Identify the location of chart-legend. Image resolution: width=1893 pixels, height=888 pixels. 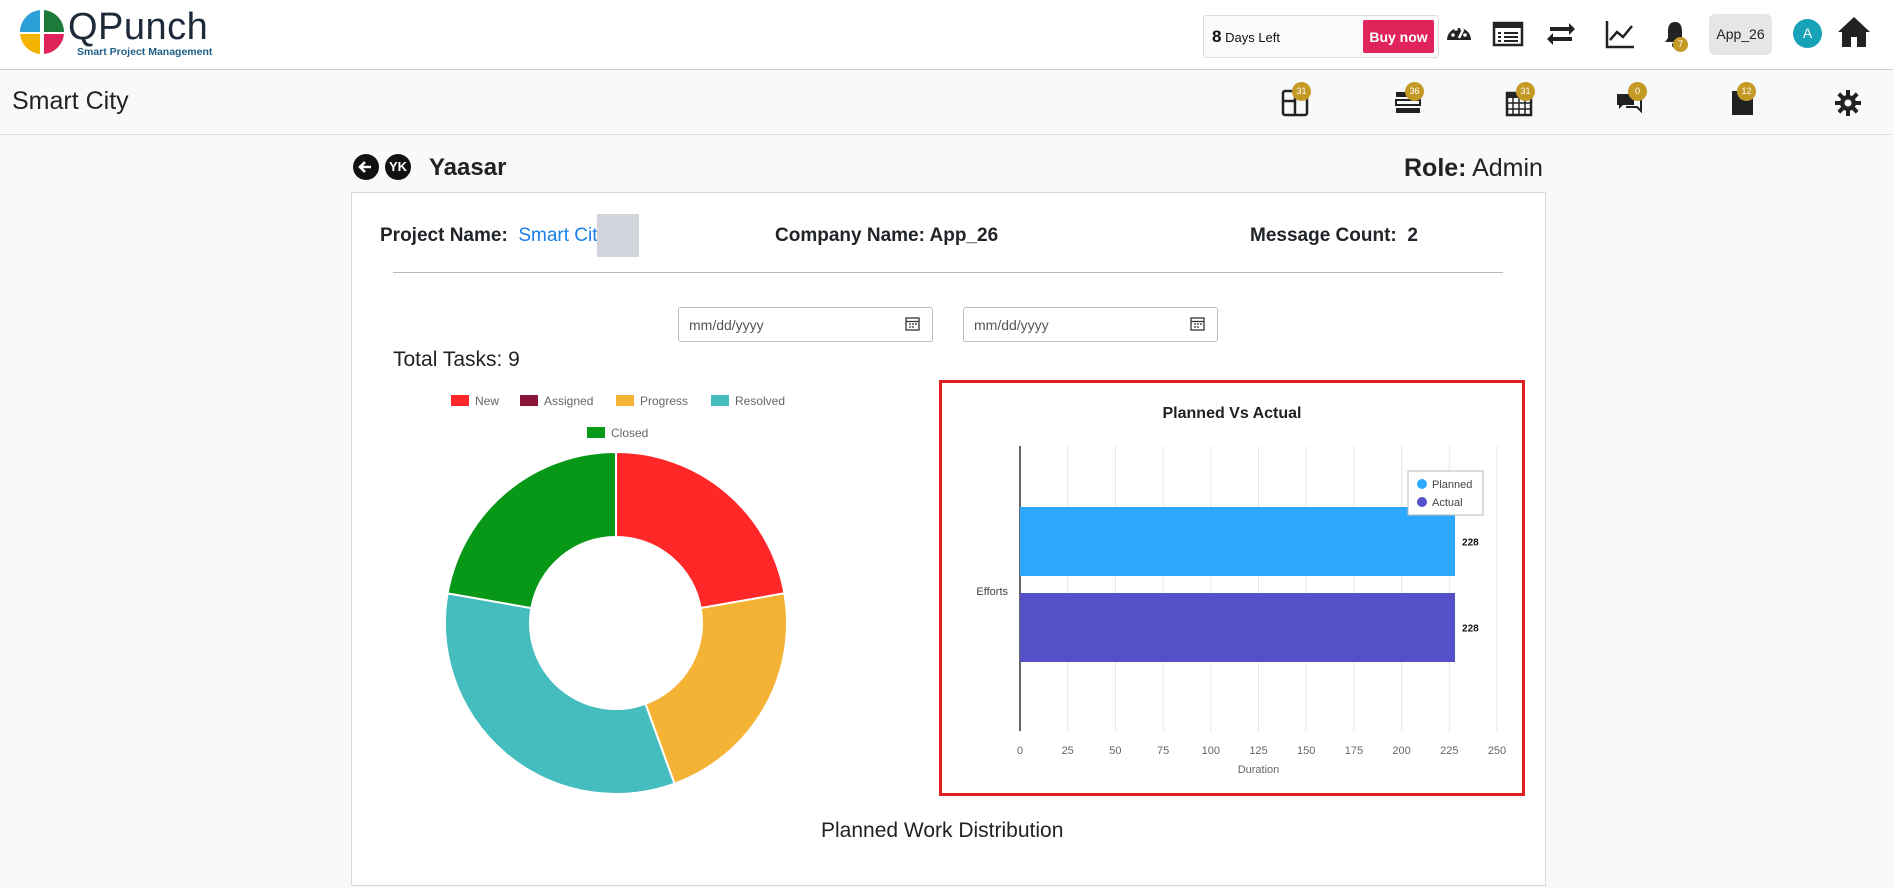
(1445, 493).